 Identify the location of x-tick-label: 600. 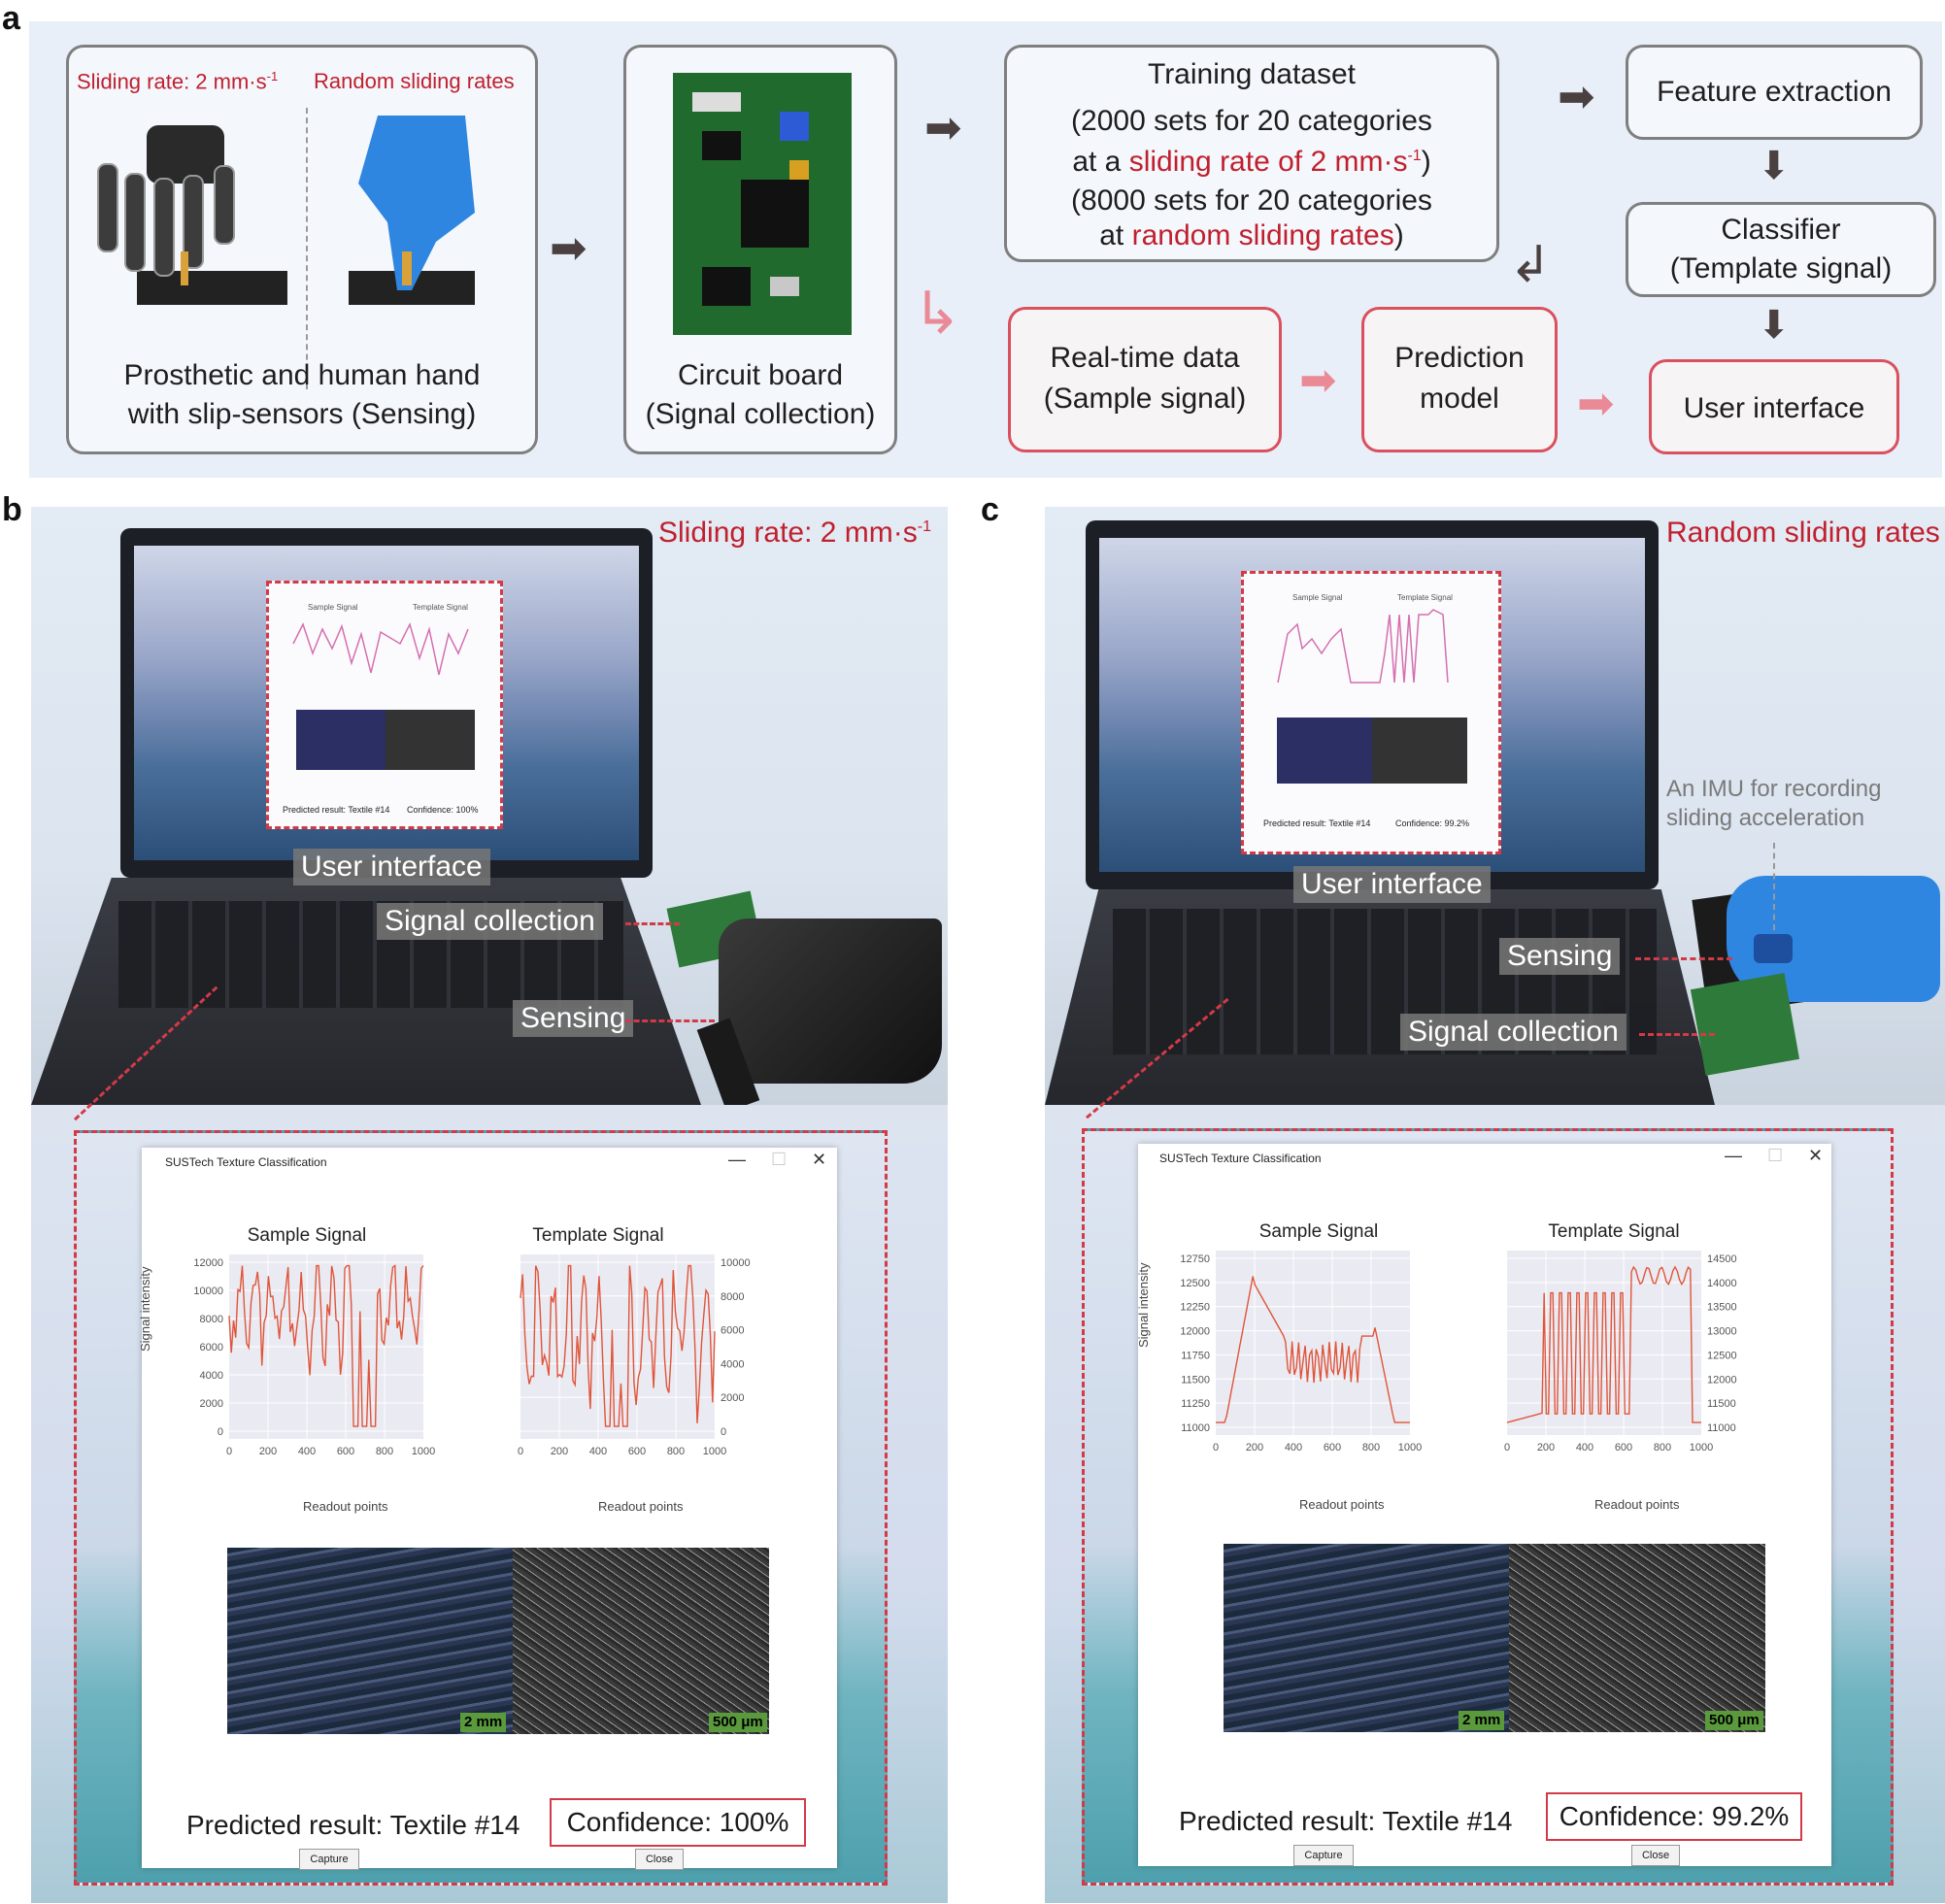
(345, 1451).